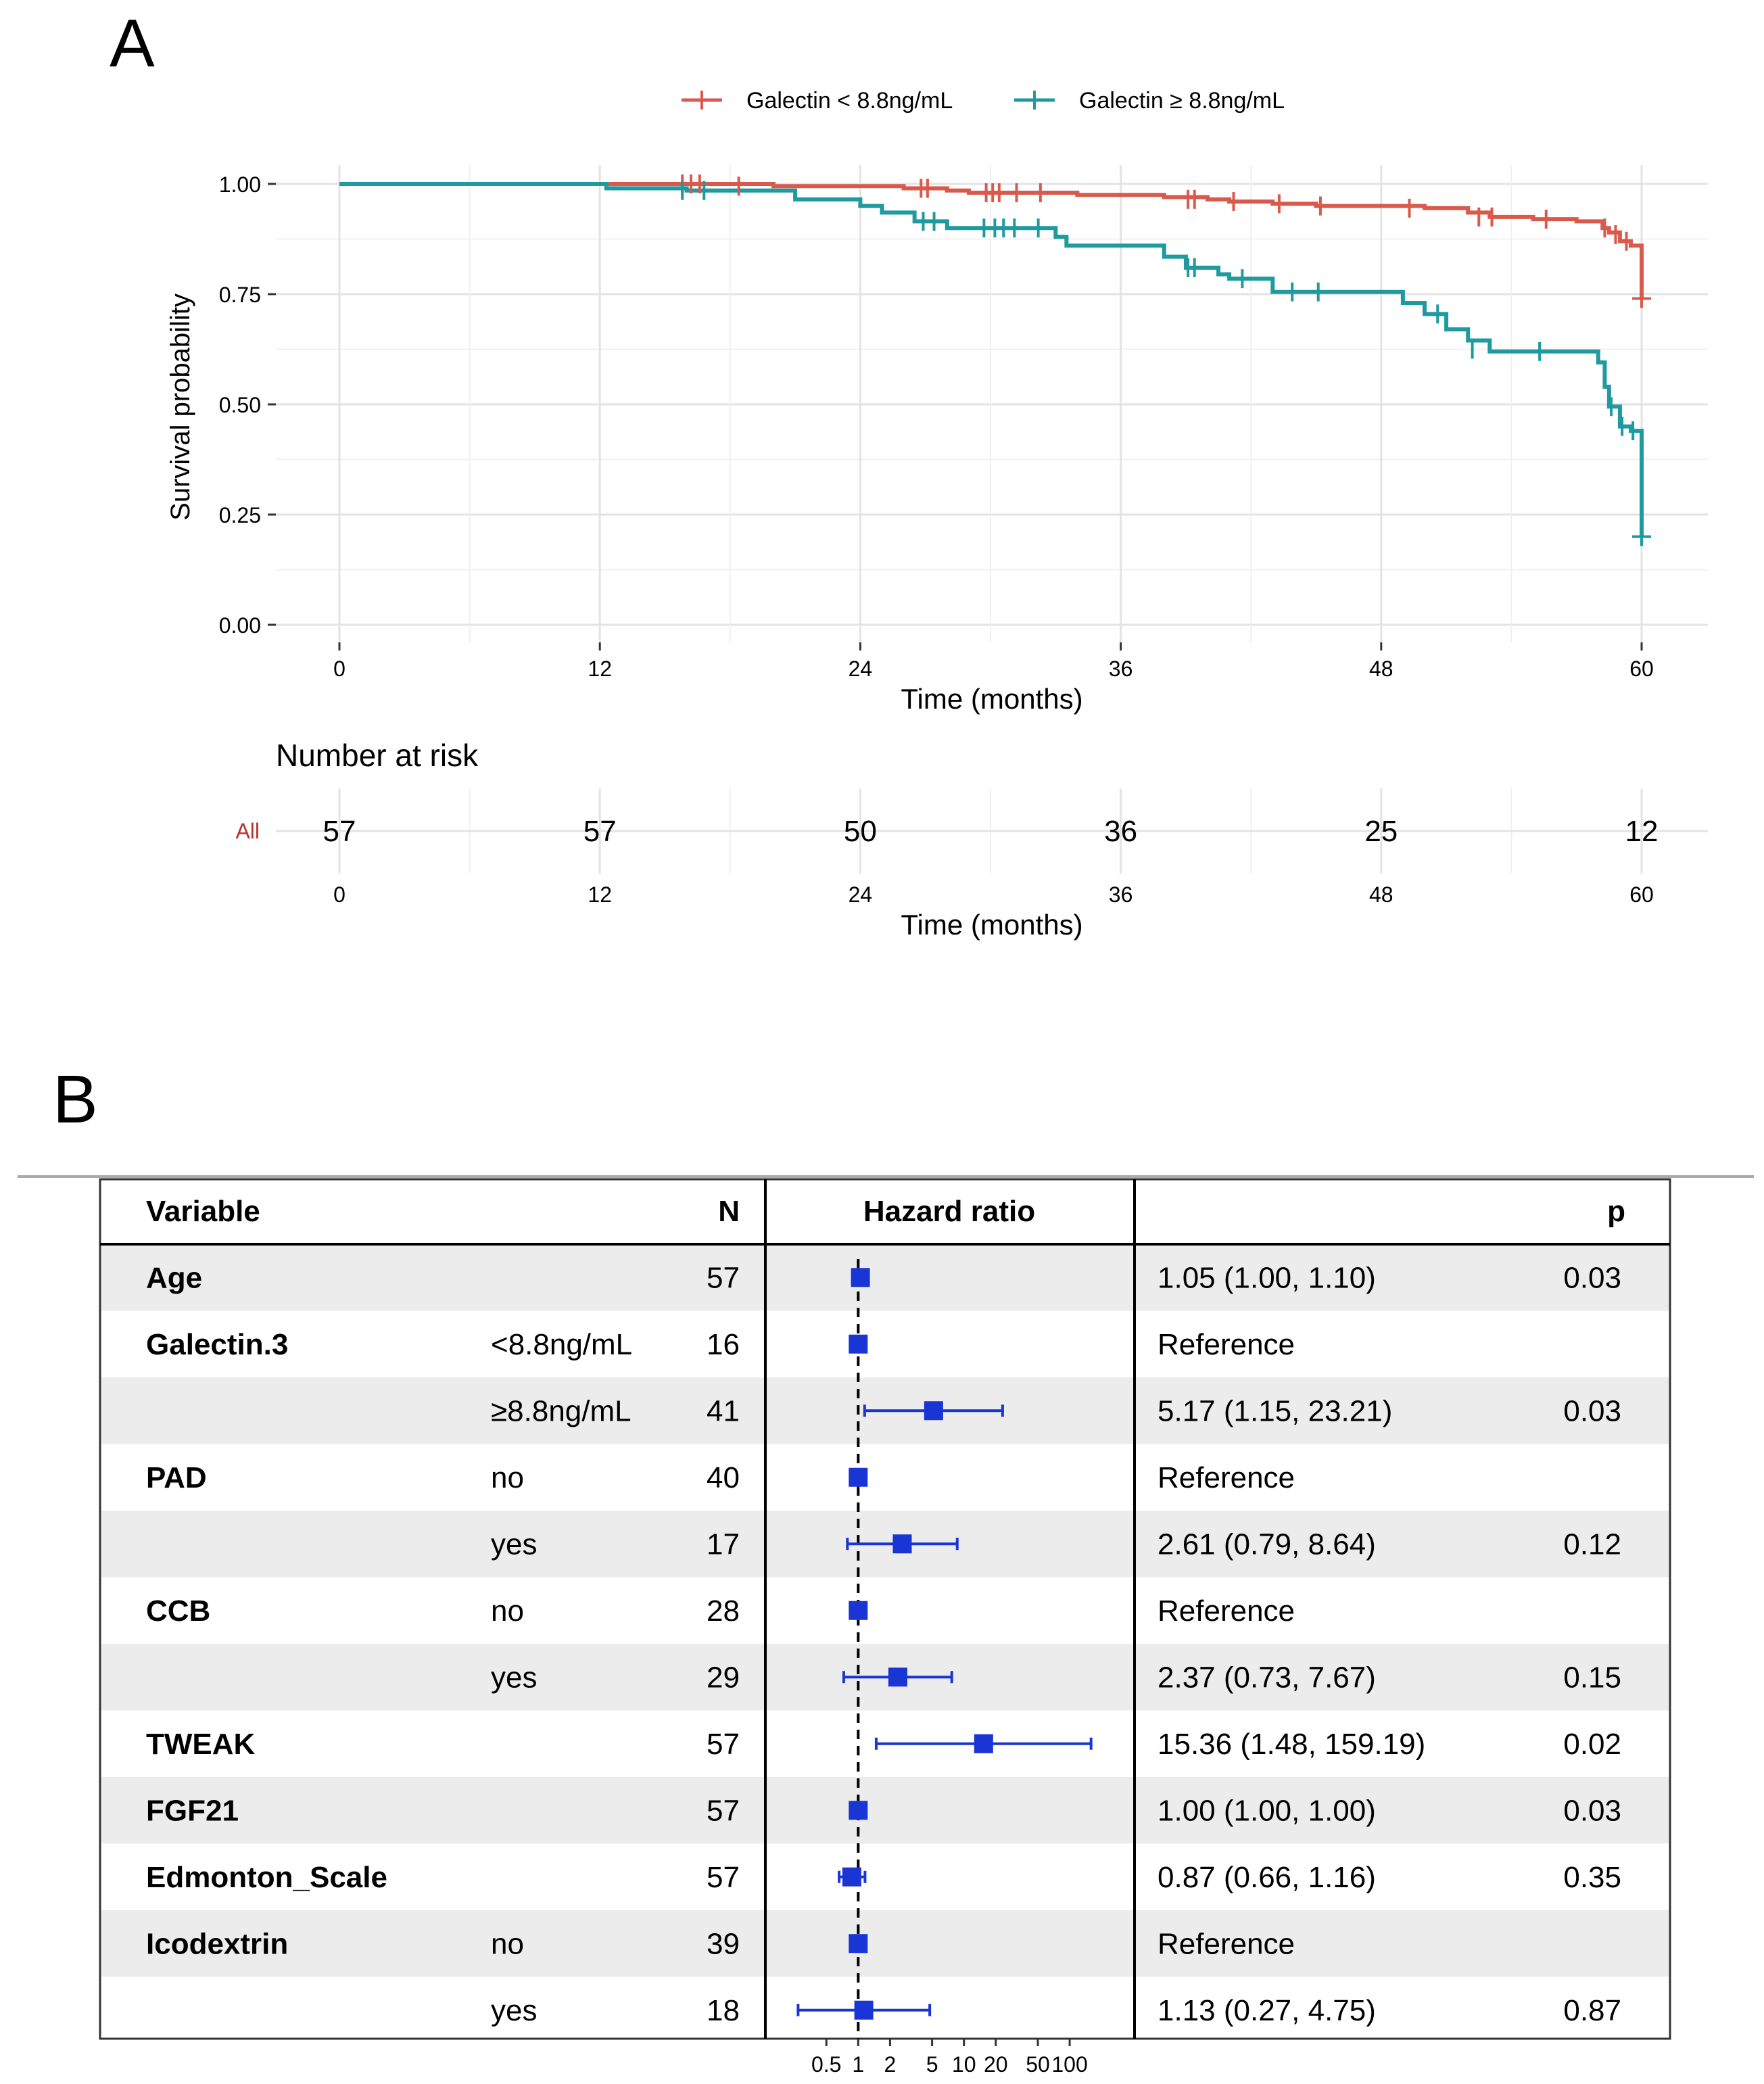 The width and height of the screenshot is (1764, 2084). Describe the element at coordinates (949, 2058) in the screenshot. I see `forest-axis-ticks: 0.5 1 2 5 10 20 50 100` at that location.